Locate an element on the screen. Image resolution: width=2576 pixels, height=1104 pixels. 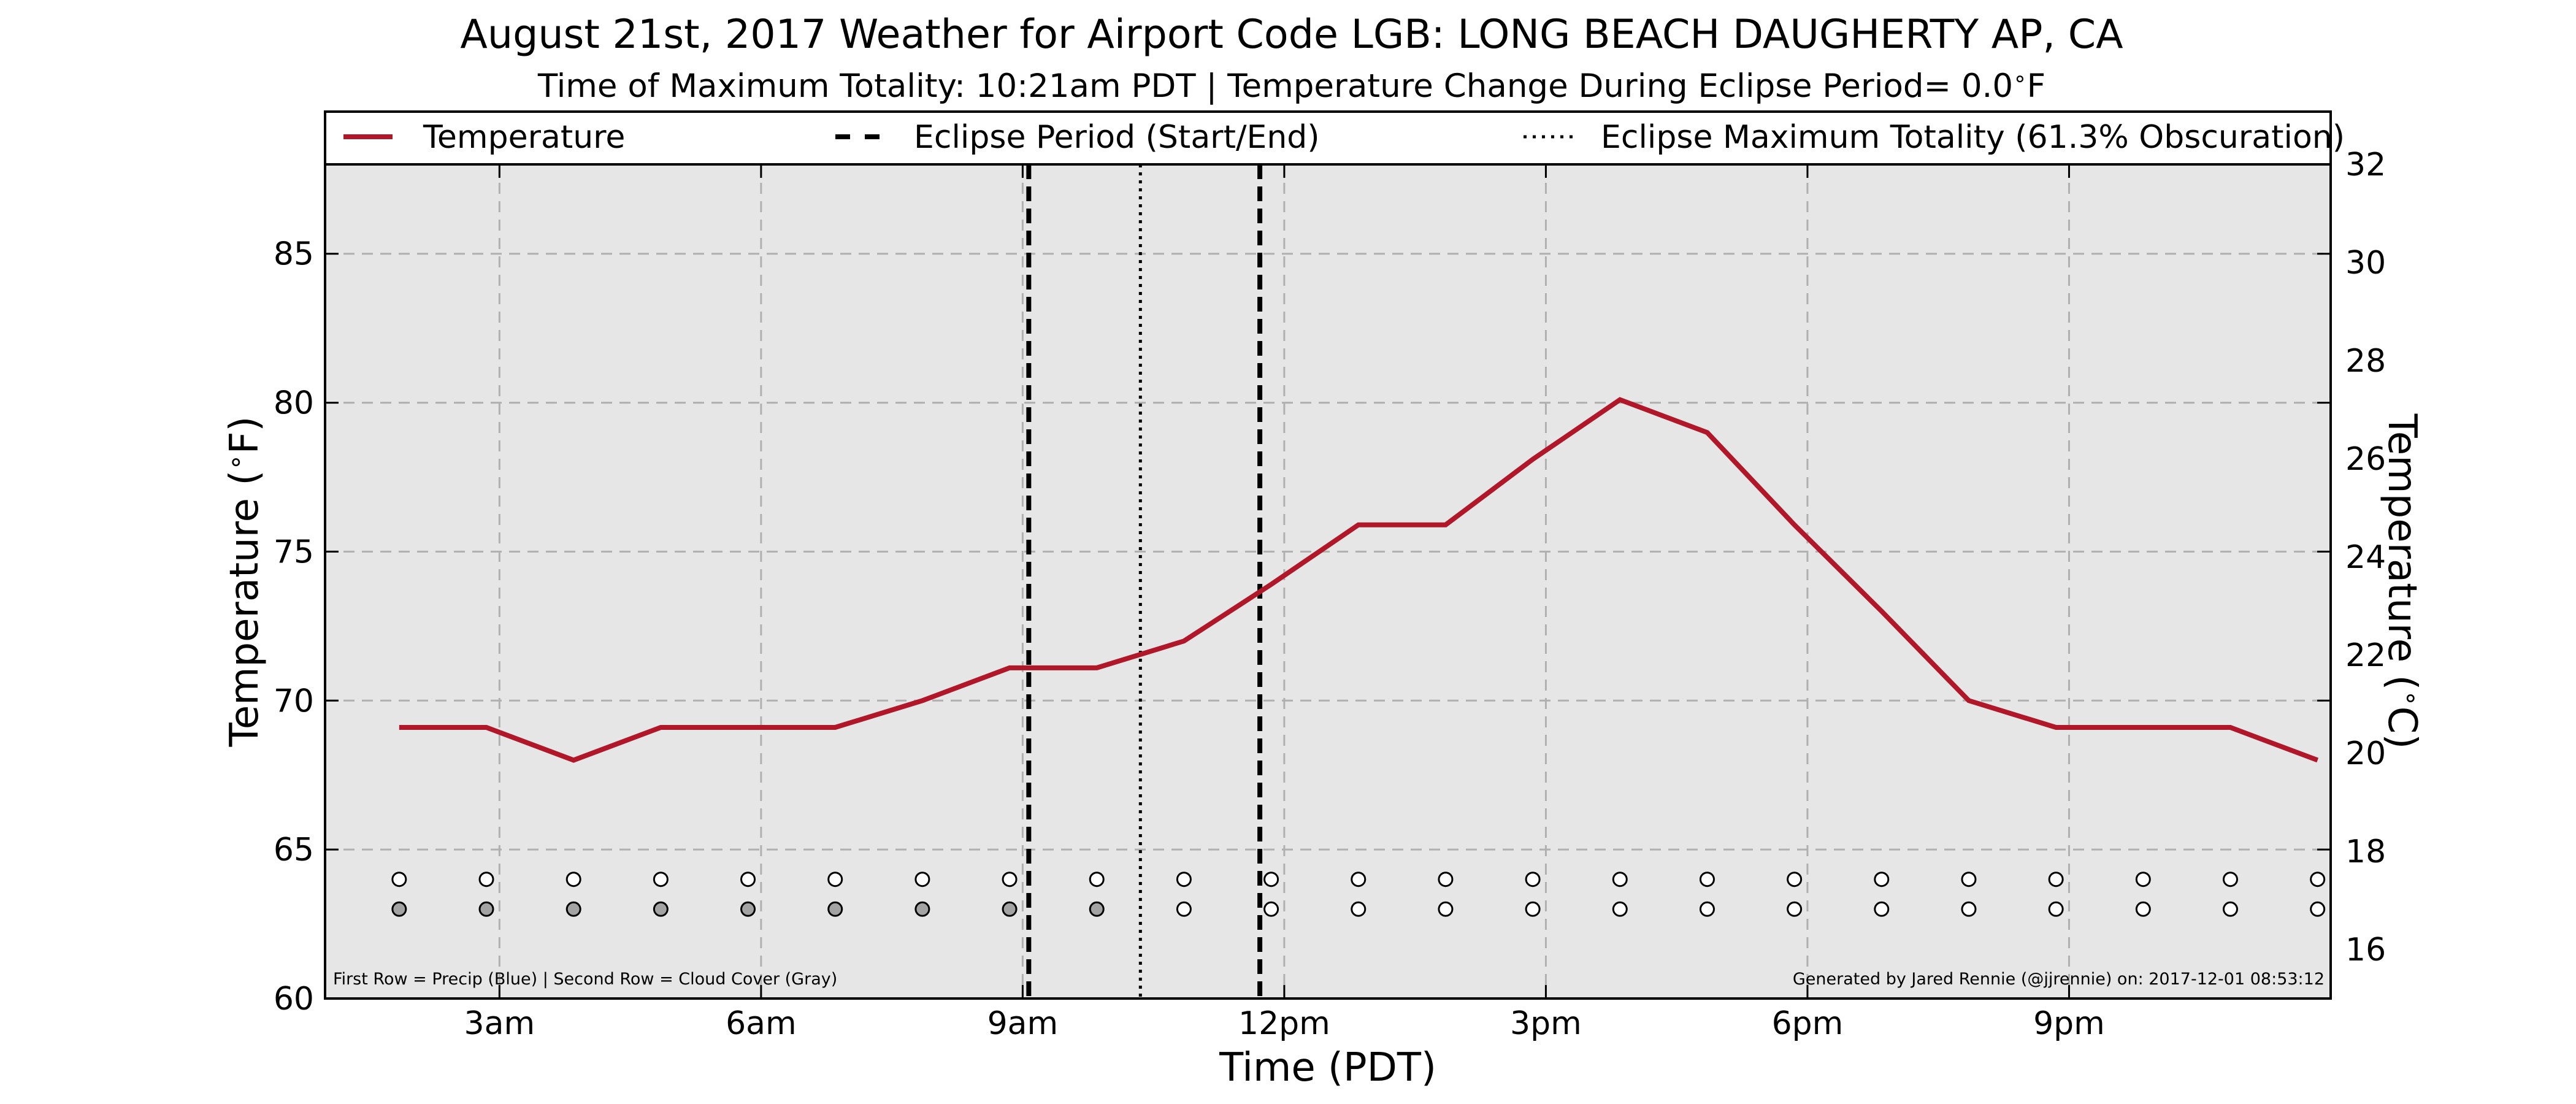
x-tick-label: 12pm is located at coordinates (1284, 1023).